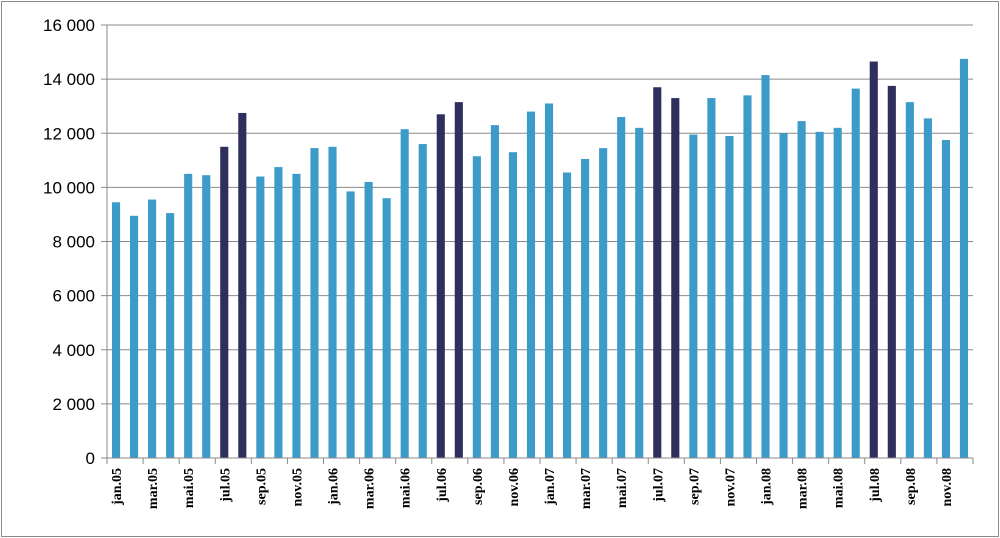 This screenshot has height=538, width=1000. What do you see at coordinates (819, 294) in the screenshot?
I see `bar-apr.08` at bounding box center [819, 294].